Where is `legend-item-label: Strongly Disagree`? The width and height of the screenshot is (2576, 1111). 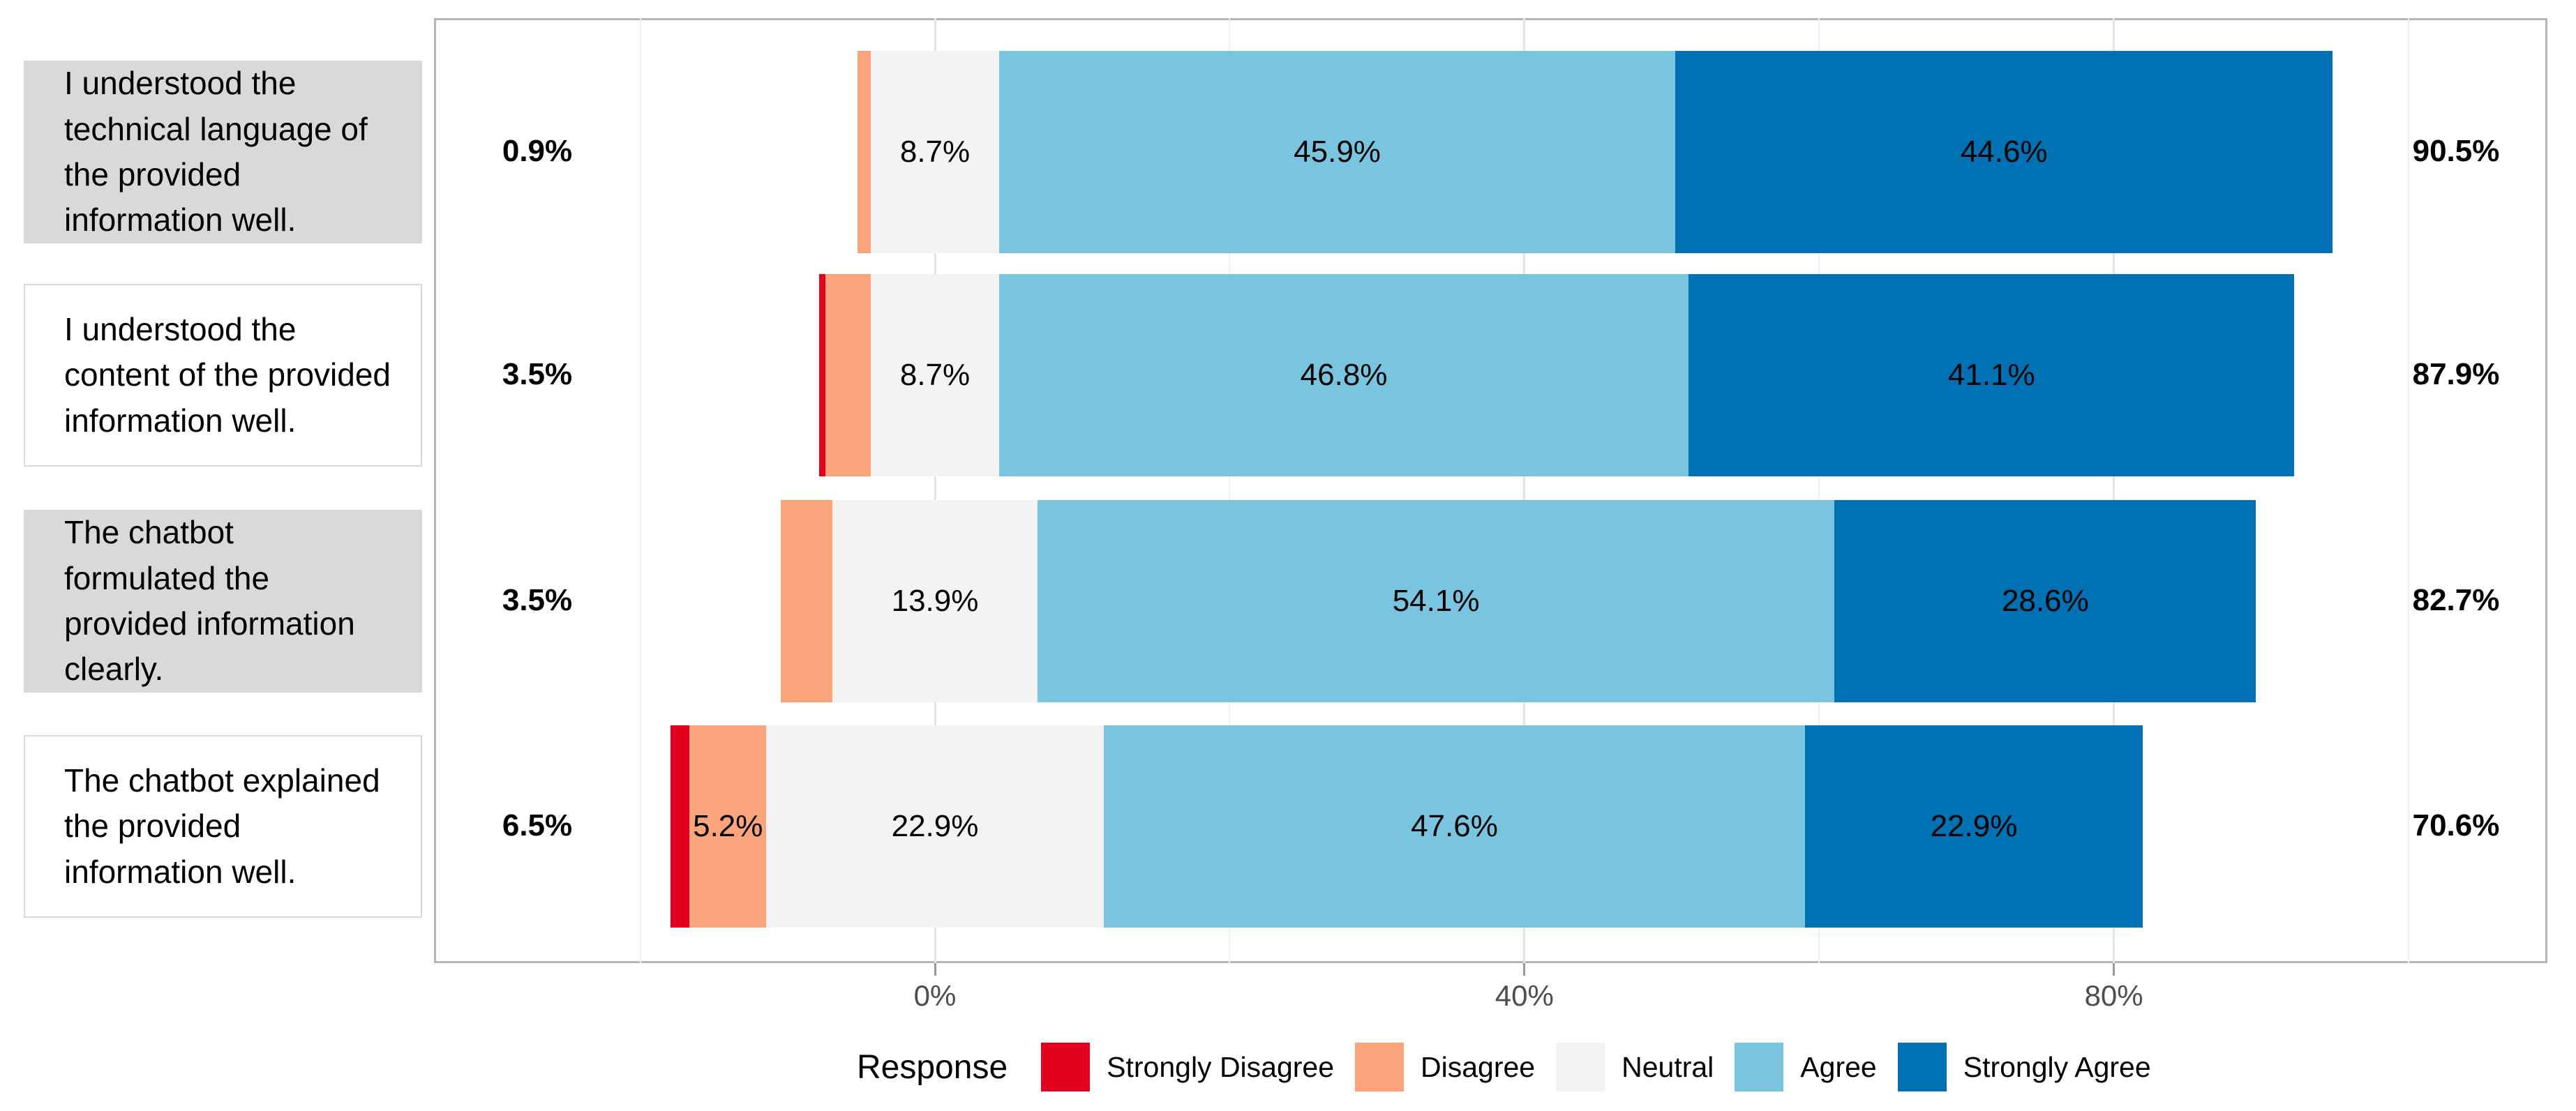
legend-item-label: Strongly Disagree is located at coordinates (1221, 1066).